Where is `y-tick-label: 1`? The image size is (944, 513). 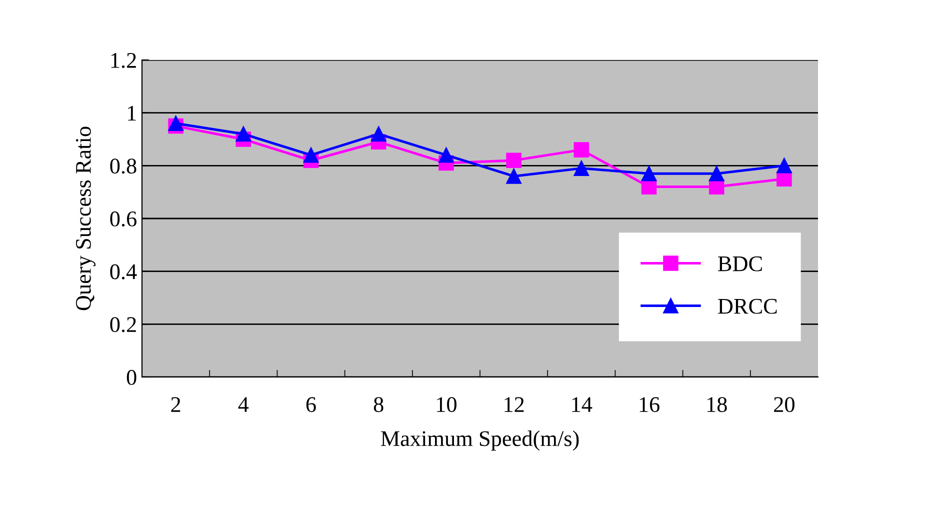 y-tick-label: 1 is located at coordinates (132, 113).